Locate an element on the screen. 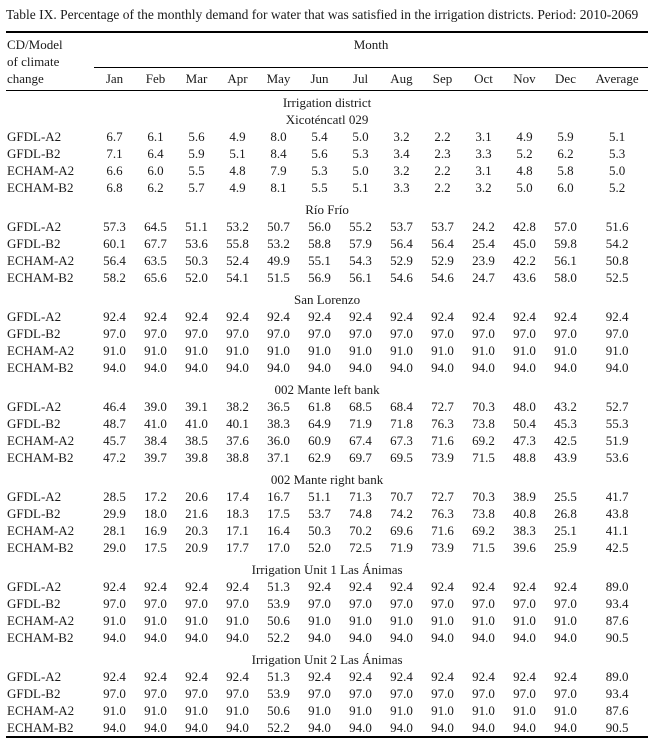  cell-value: 2.2 is located at coordinates (442, 136).